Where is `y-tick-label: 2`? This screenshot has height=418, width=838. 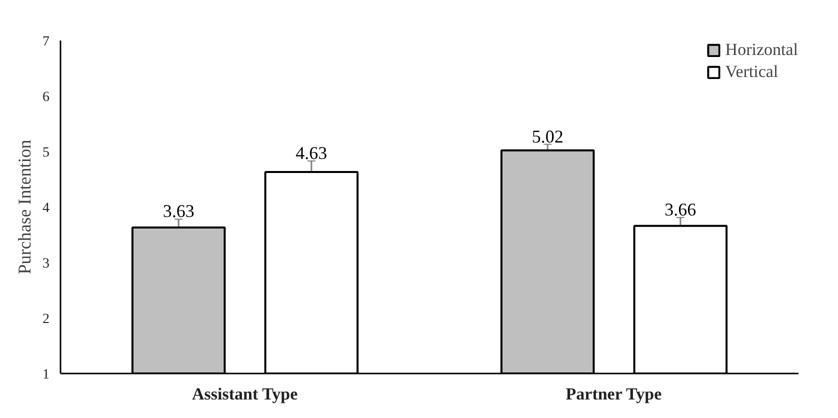 y-tick-label: 2 is located at coordinates (46, 319).